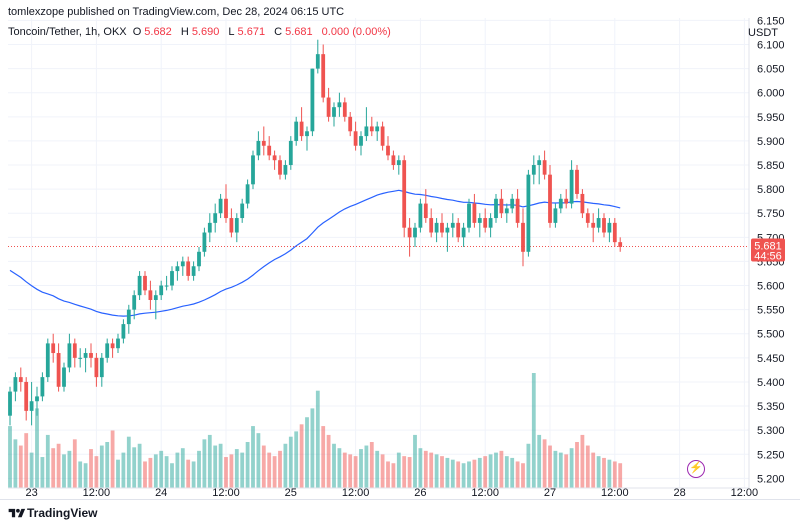  Describe the element at coordinates (299, 32) in the screenshot. I see `close-value: 5.681` at that location.